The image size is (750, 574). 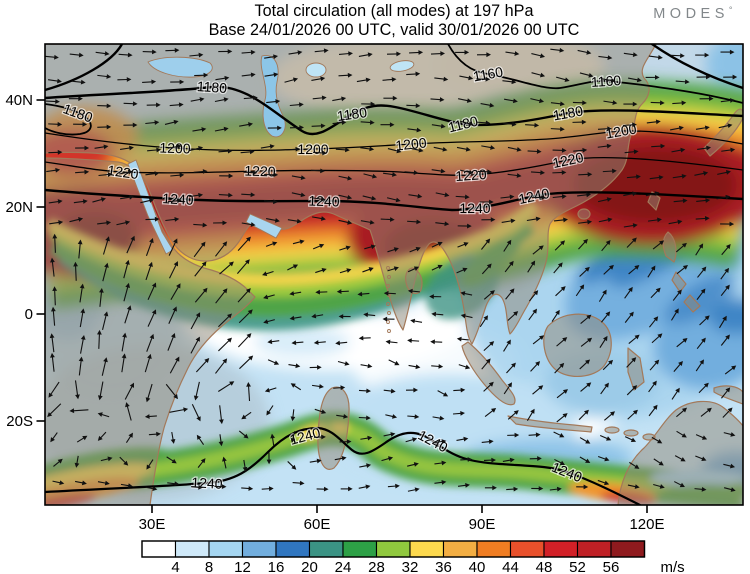 What do you see at coordinates (443, 566) in the screenshot?
I see `colorbar-tick-label: 36` at bounding box center [443, 566].